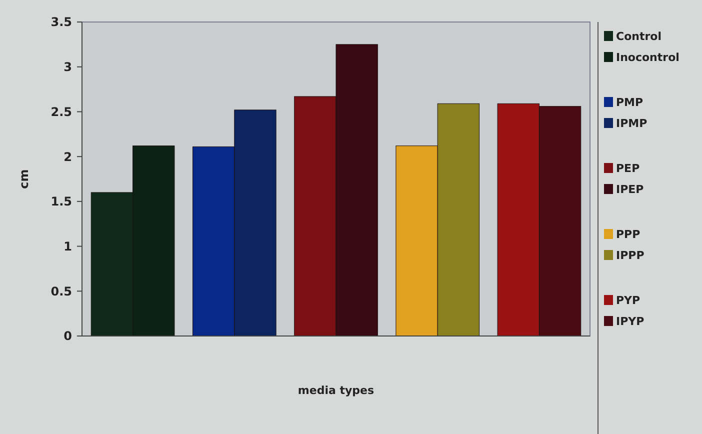 The image size is (702, 434). Describe the element at coordinates (61, 291) in the screenshot. I see `y-tick-label: 0.5` at that location.